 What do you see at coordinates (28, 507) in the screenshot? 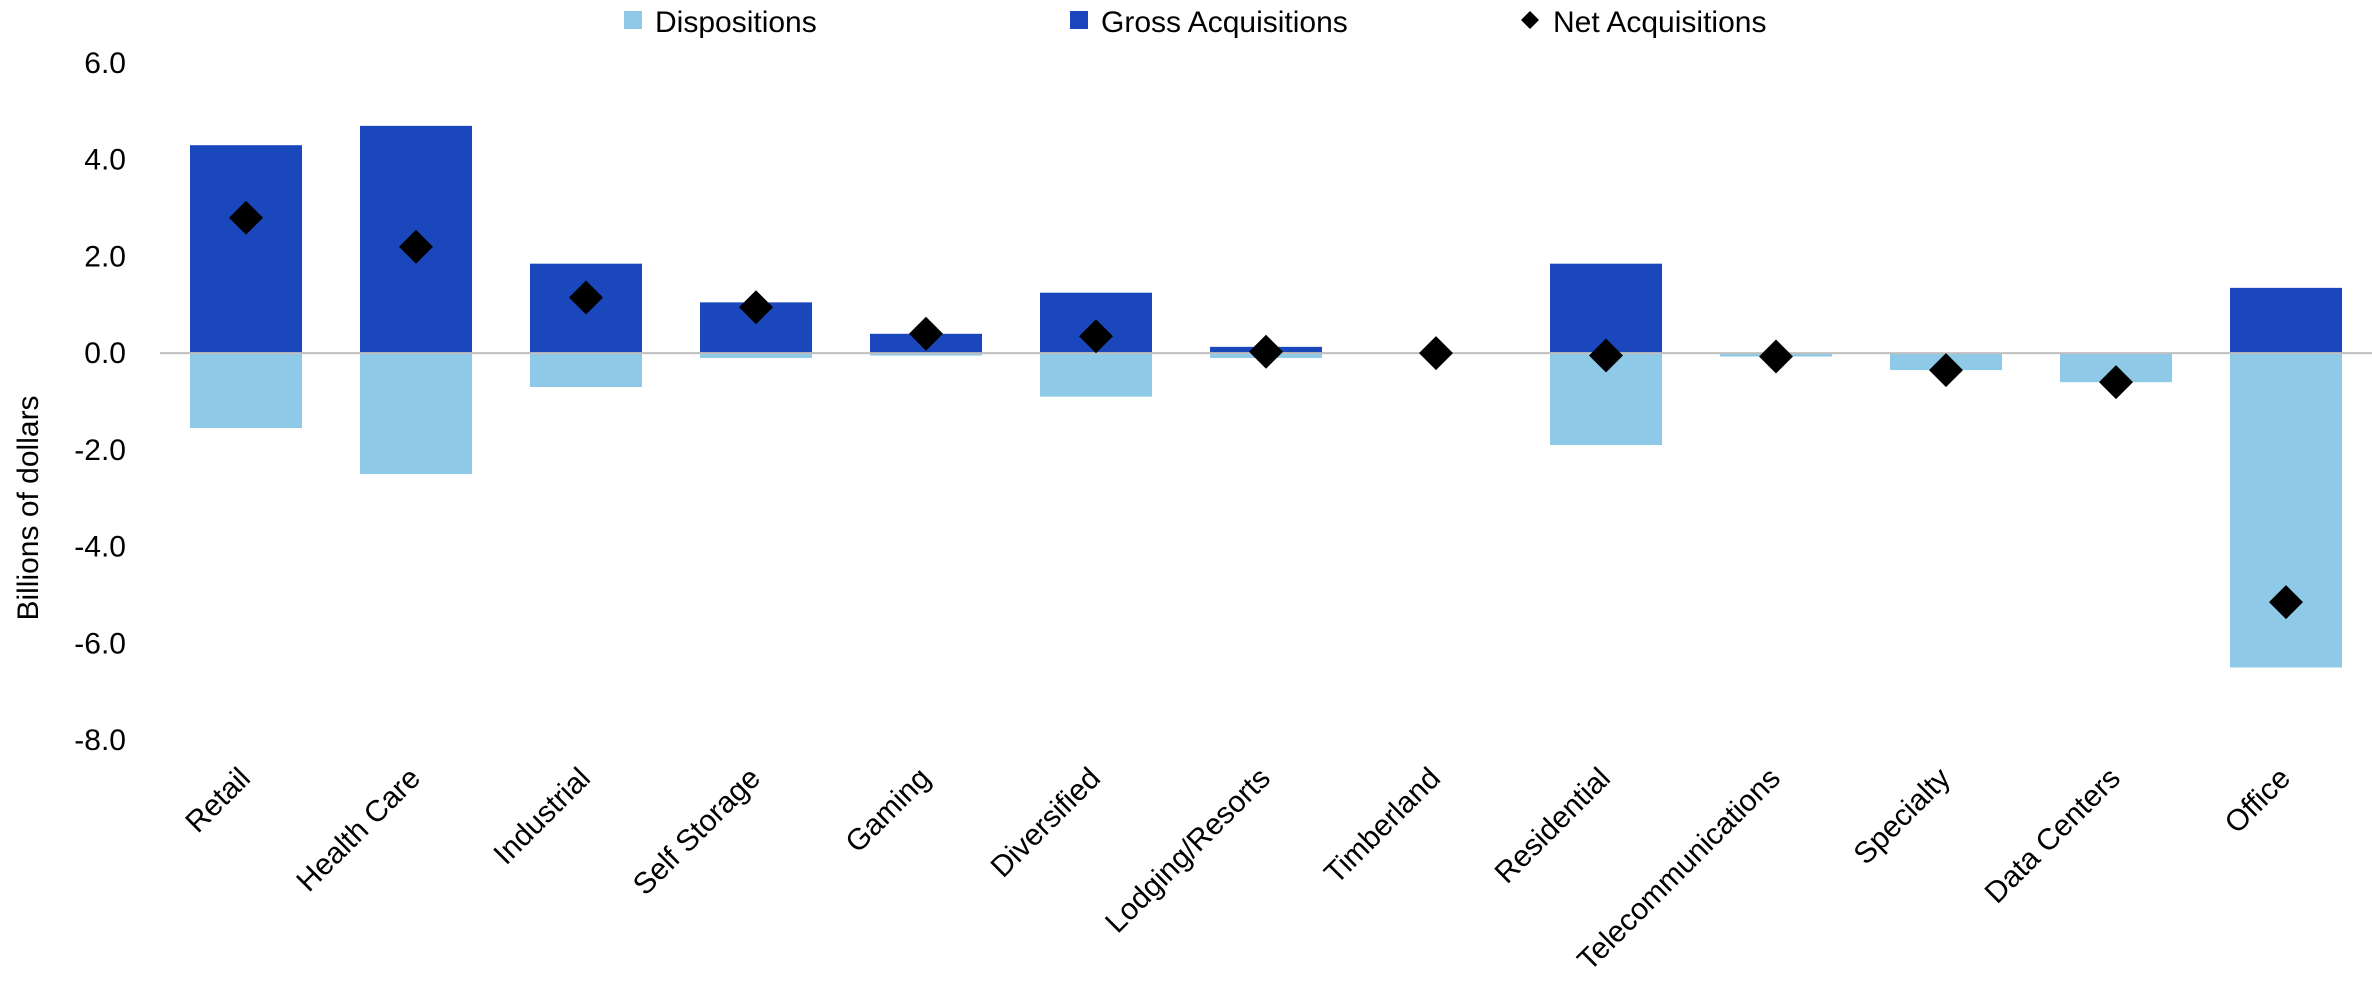
I see `y-axis-title: Billions of dollars` at bounding box center [28, 507].